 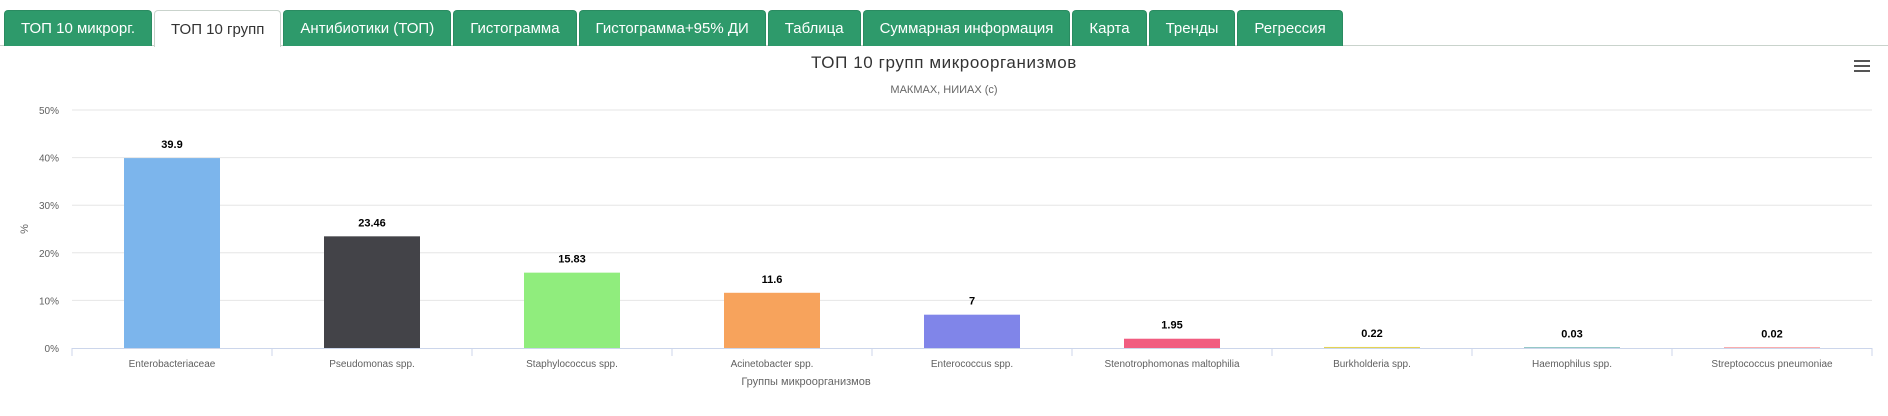 I want to click on data-label: 15.83, so click(x=572, y=260).